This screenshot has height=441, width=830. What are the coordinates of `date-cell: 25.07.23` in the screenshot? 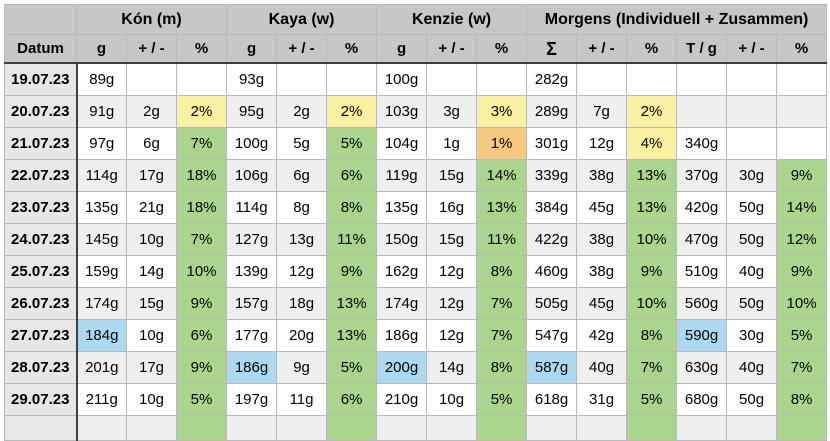 It's located at (41, 271).